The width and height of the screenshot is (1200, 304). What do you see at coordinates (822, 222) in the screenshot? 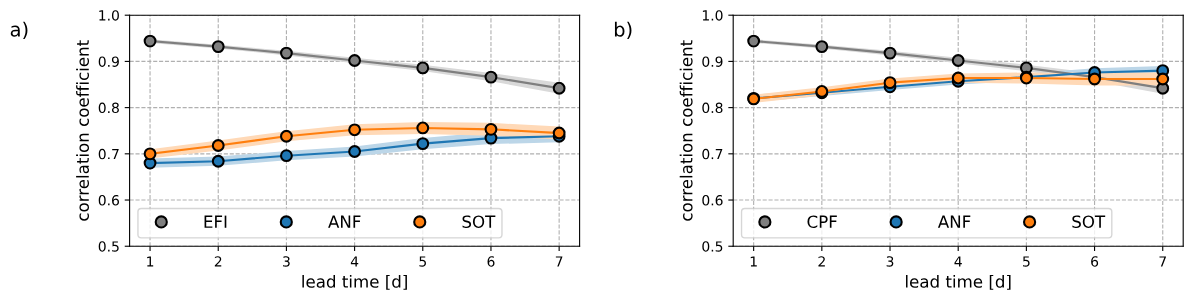
I see `legend-label: CPF` at bounding box center [822, 222].